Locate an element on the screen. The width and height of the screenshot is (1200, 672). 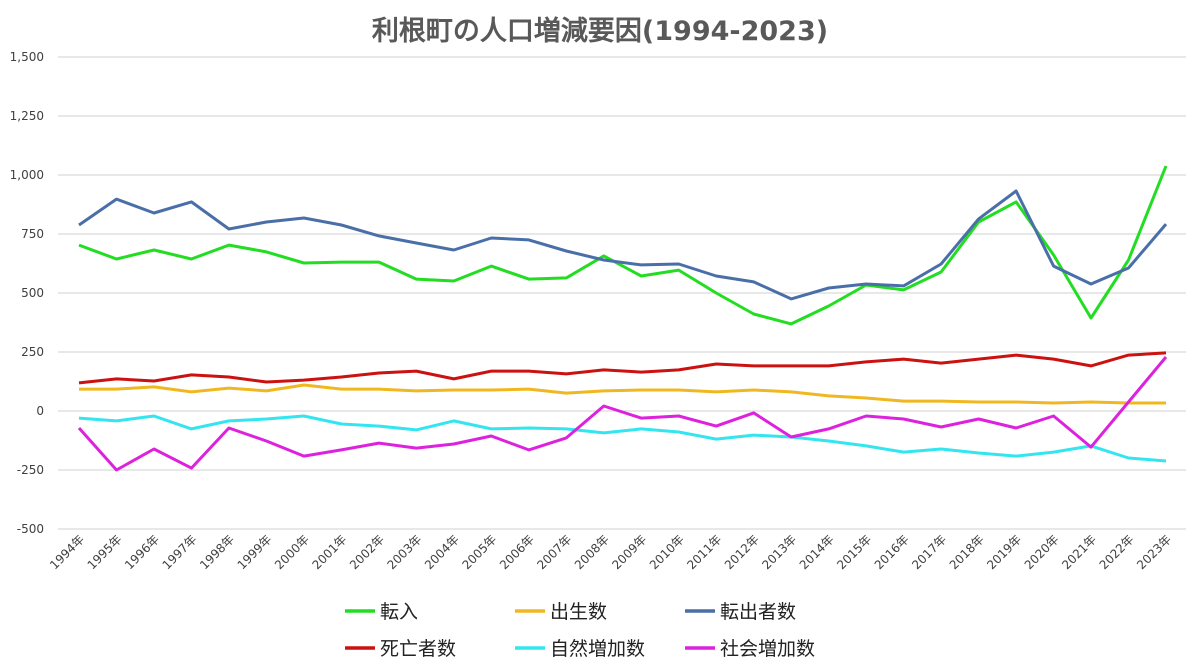
x-tick-label: 1994年 is located at coordinates (67, 552).